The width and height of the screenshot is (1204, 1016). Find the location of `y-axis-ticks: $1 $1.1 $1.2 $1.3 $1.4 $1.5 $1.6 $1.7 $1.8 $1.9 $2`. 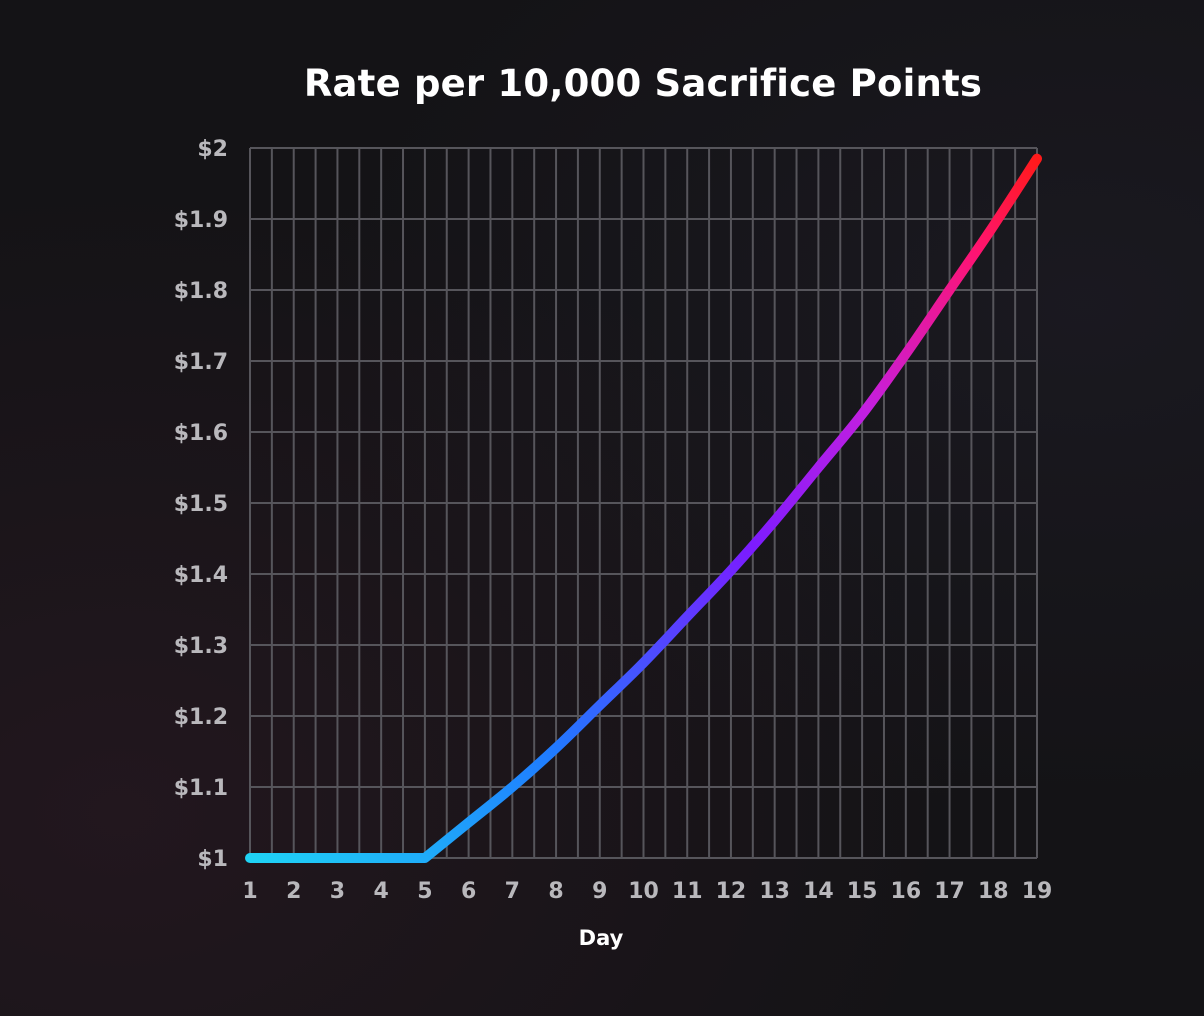

y-axis-ticks: $1 $1.1 $1.2 $1.3 $1.4 $1.5 $1.6 $1.7 $1.8 $1.9 $2 is located at coordinates (201, 504).